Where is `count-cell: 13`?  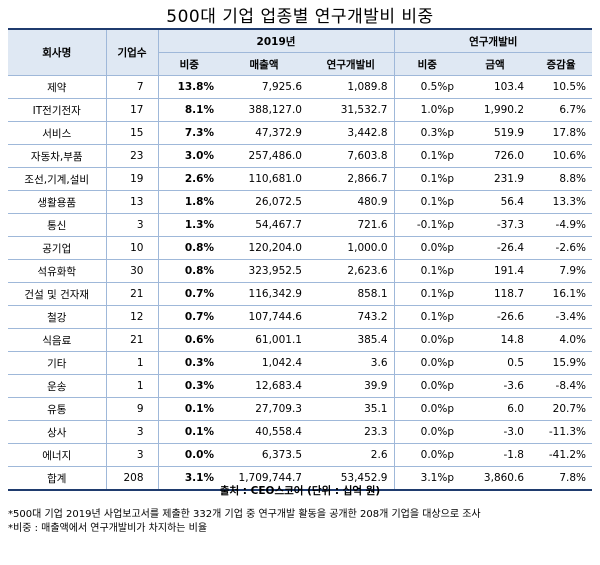 count-cell: 13 is located at coordinates (132, 202).